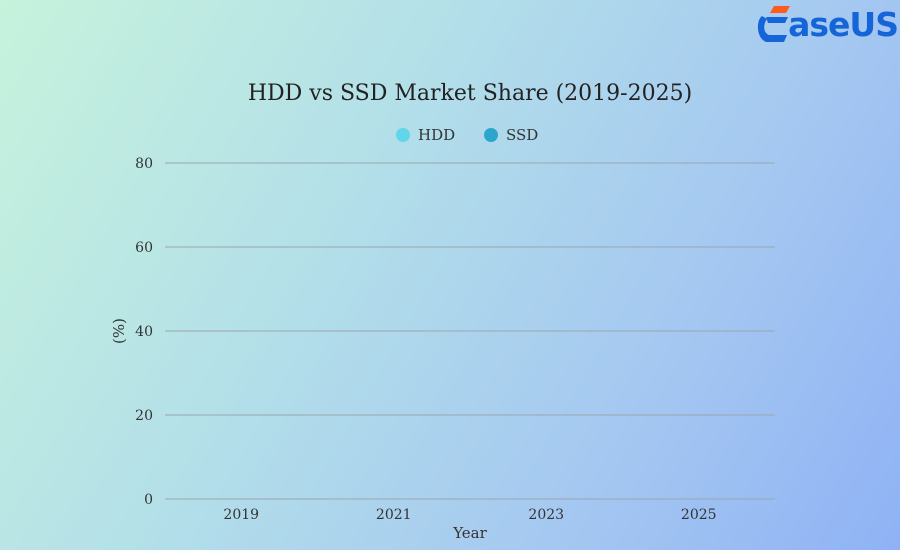 This screenshot has width=900, height=550. Describe the element at coordinates (119, 331) in the screenshot. I see `y-axis-label: (%)` at that location.